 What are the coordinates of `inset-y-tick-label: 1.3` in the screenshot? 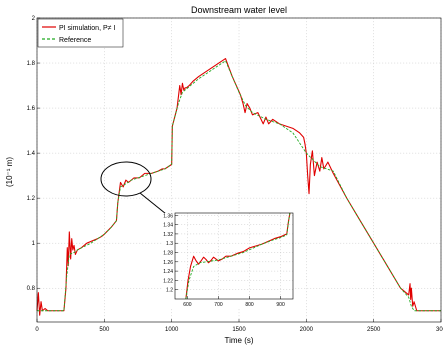 It's located at (169, 244).